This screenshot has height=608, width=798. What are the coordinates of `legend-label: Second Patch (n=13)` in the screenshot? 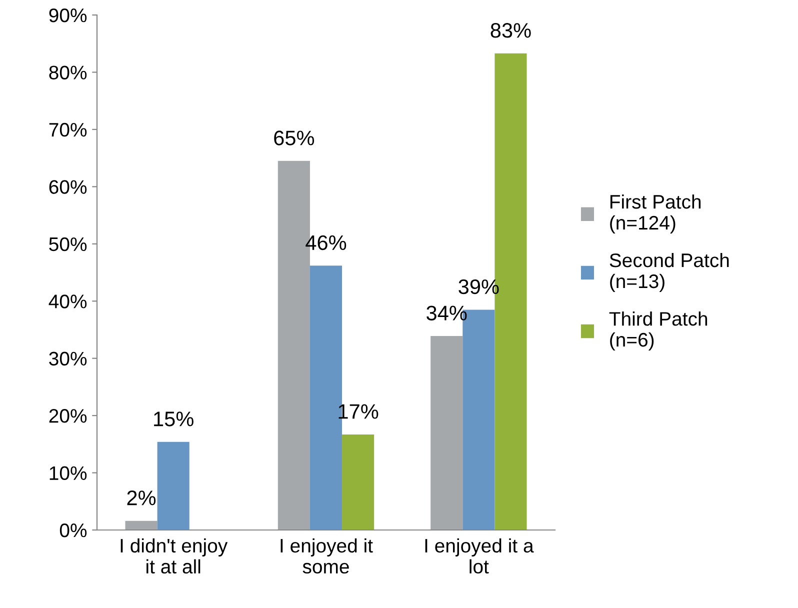 It's located at (669, 272).